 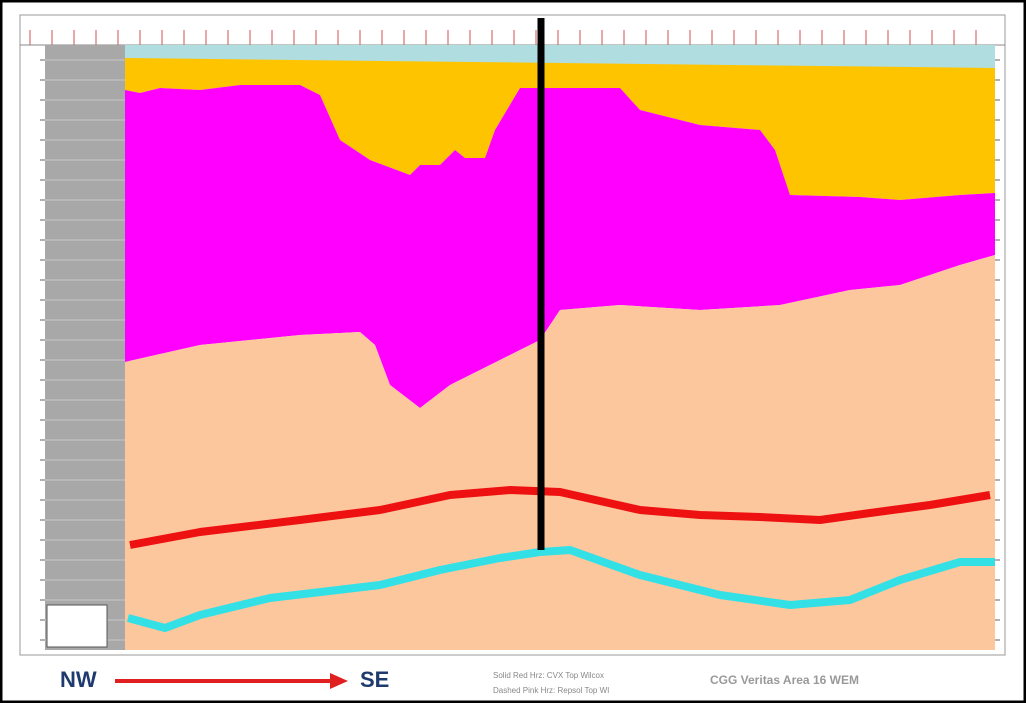 What do you see at coordinates (548, 675) in the screenshot?
I see `legend-line: Solid Red Hrz: CVX Top Wilcox` at bounding box center [548, 675].